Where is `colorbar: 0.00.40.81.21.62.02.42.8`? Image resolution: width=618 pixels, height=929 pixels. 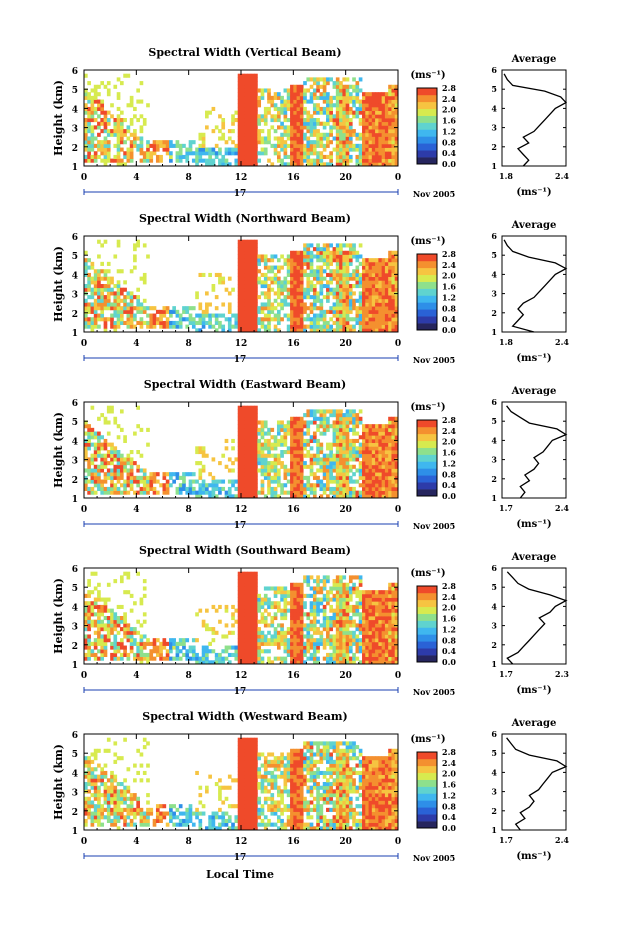 colorbar: 0.00.40.81.21.62.02.42.8 is located at coordinates (436, 458).